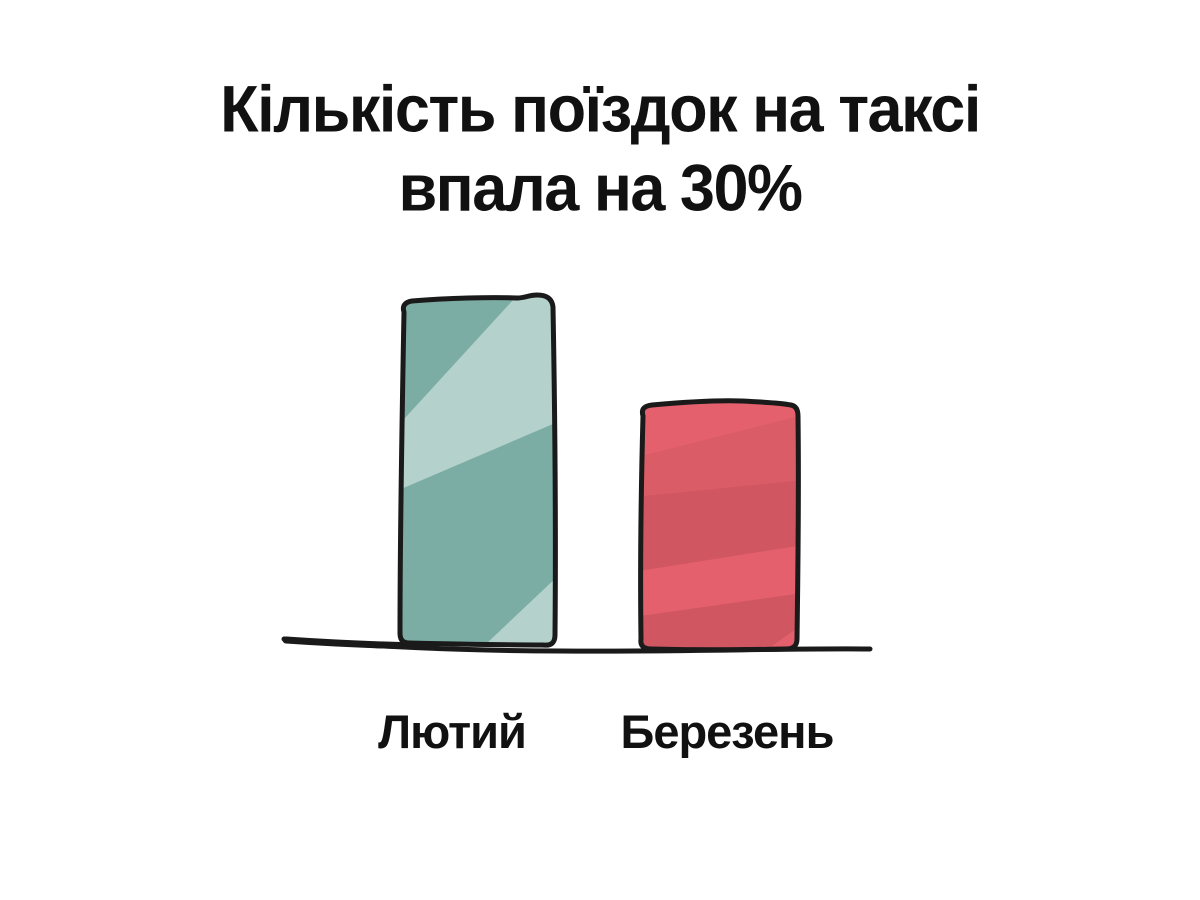 This screenshot has width=1200, height=900. I want to click on chart-title-line1: Кількість поїздок на таксі, so click(600, 109).